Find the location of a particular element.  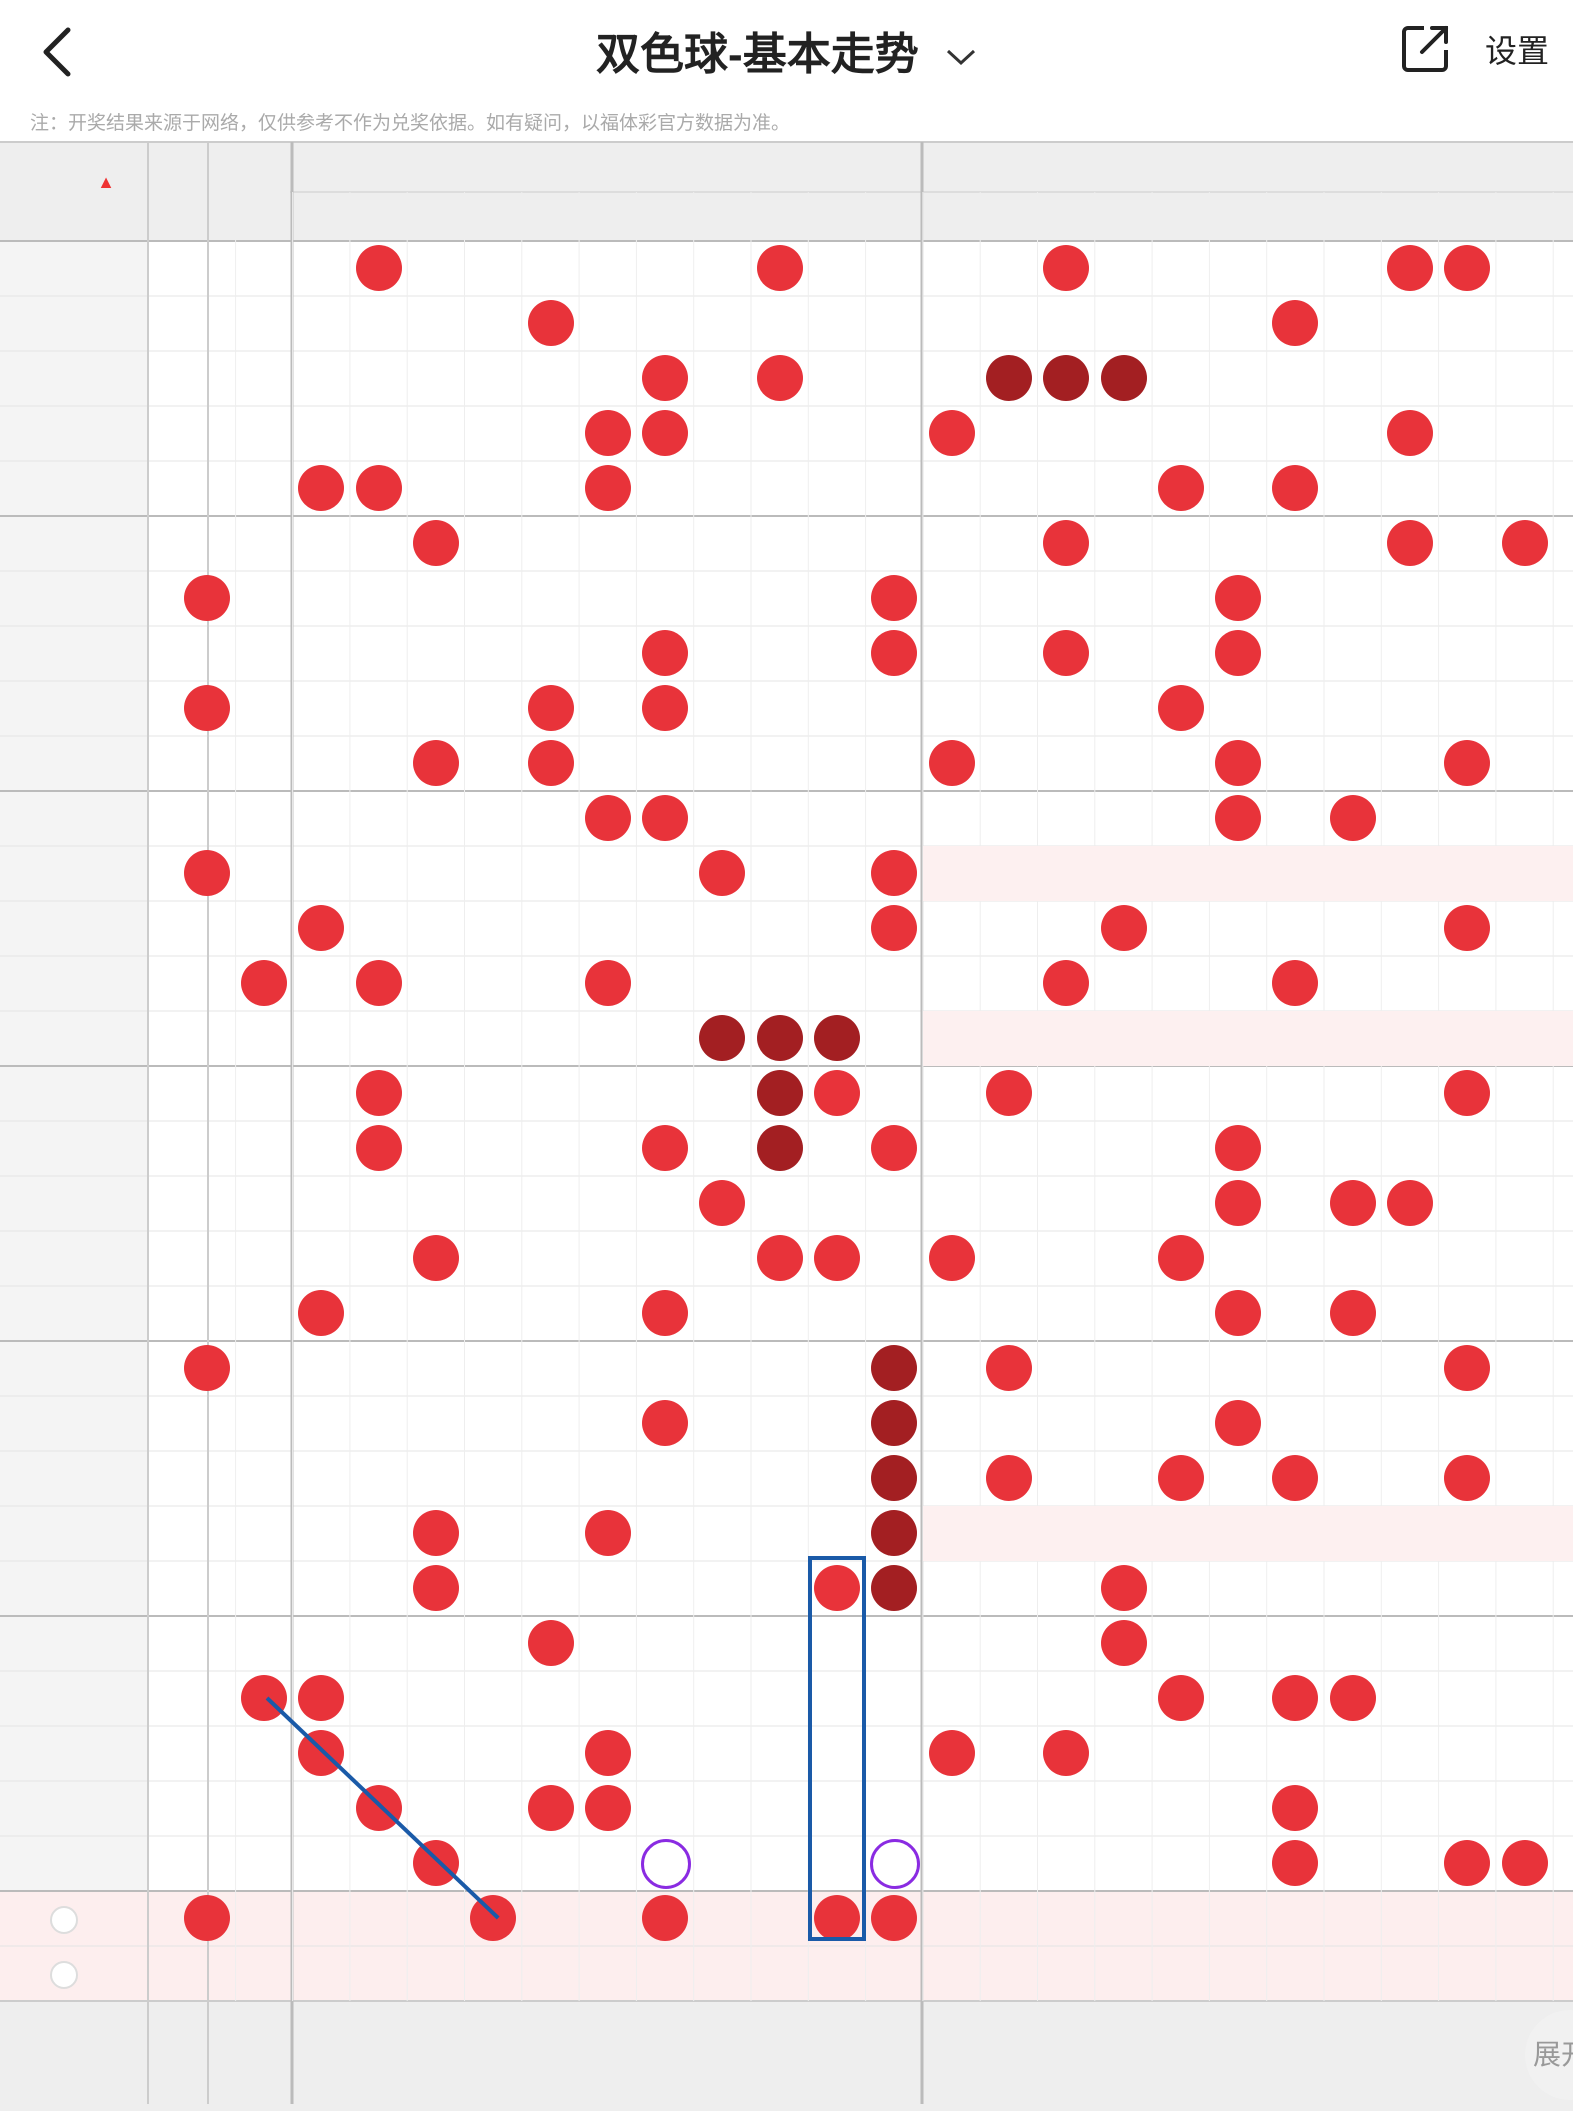

select-radio is located at coordinates (64, 1920).